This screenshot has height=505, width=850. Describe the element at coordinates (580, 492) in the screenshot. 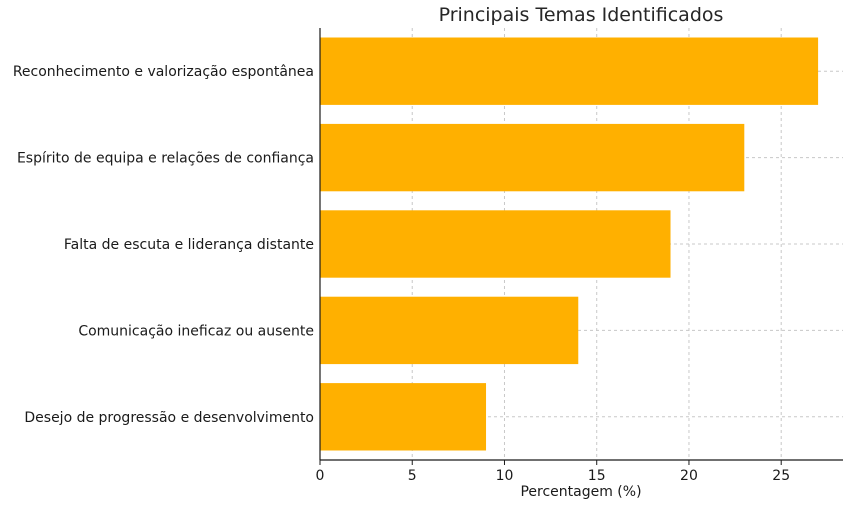

I see `x-axis-title: Percentagem (%)` at that location.